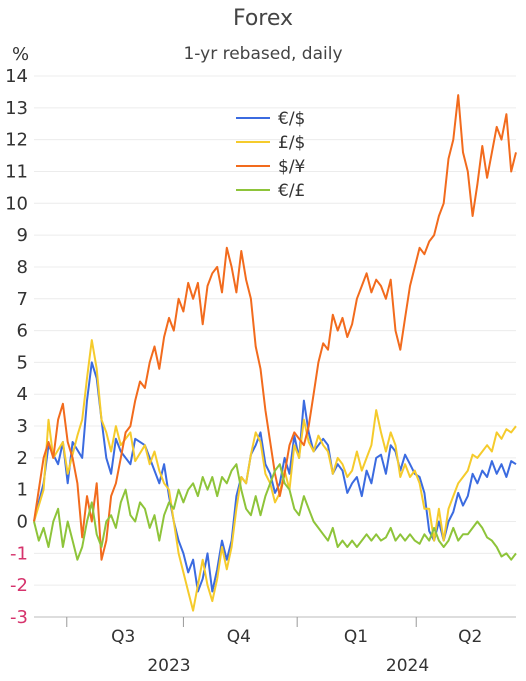 This screenshot has width=526, height=681. Describe the element at coordinates (22, 394) in the screenshot. I see `y-tick-label: 4` at that location.